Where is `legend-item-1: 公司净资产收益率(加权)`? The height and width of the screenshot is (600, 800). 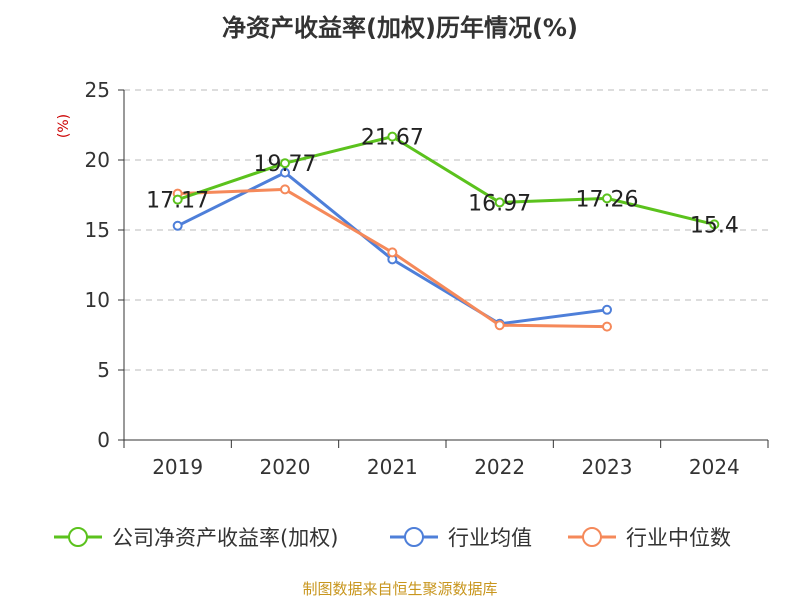
legend-item-1: 公司净资产收益率(加权) is located at coordinates (196, 538).